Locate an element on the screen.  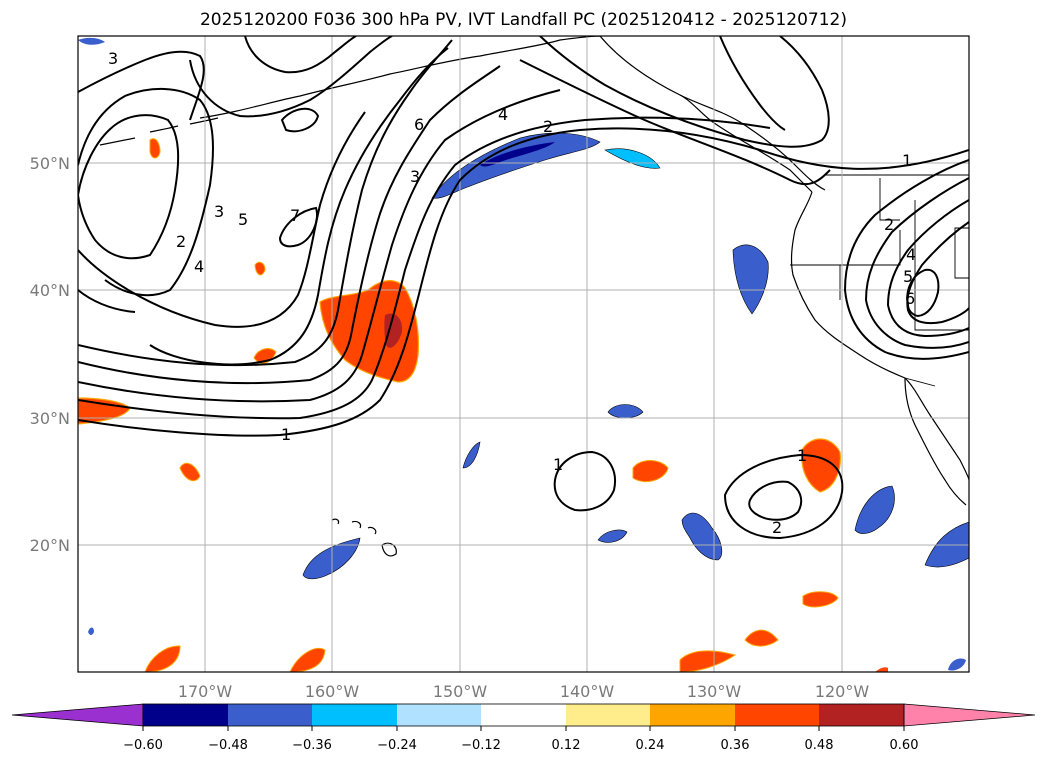
positive-anomaly-small-b is located at coordinates (260, 268).